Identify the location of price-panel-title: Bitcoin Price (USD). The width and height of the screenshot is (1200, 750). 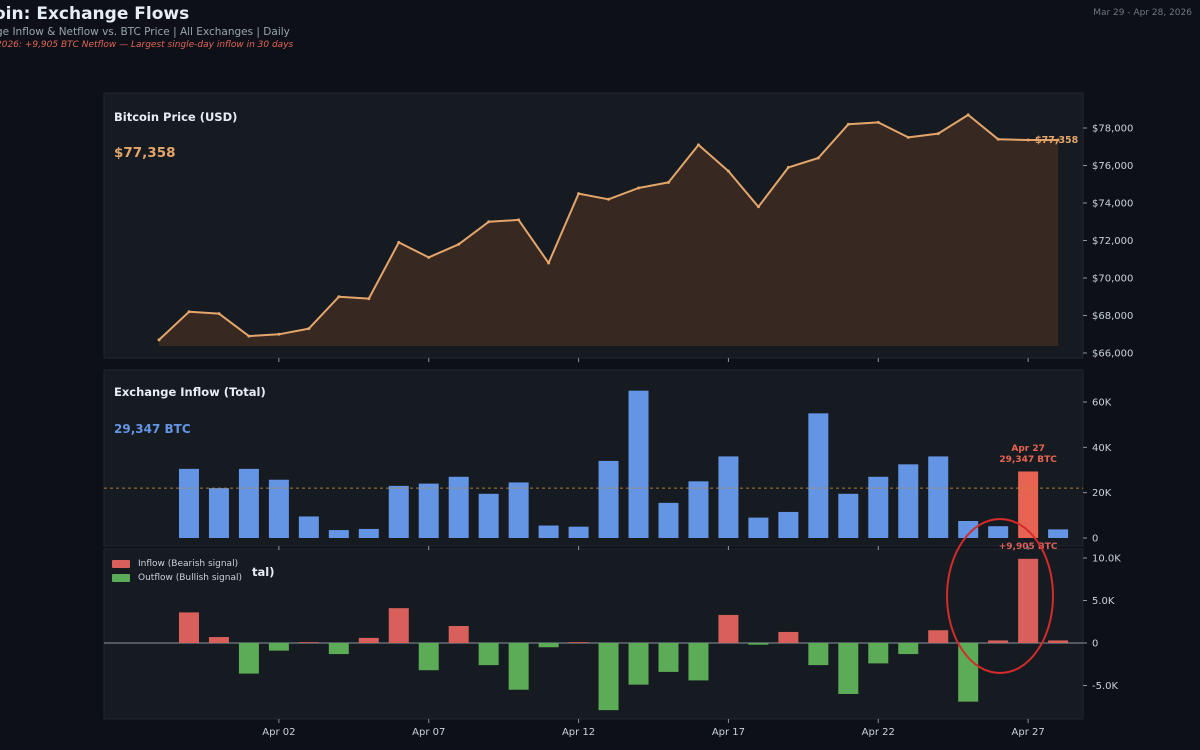
(175, 117).